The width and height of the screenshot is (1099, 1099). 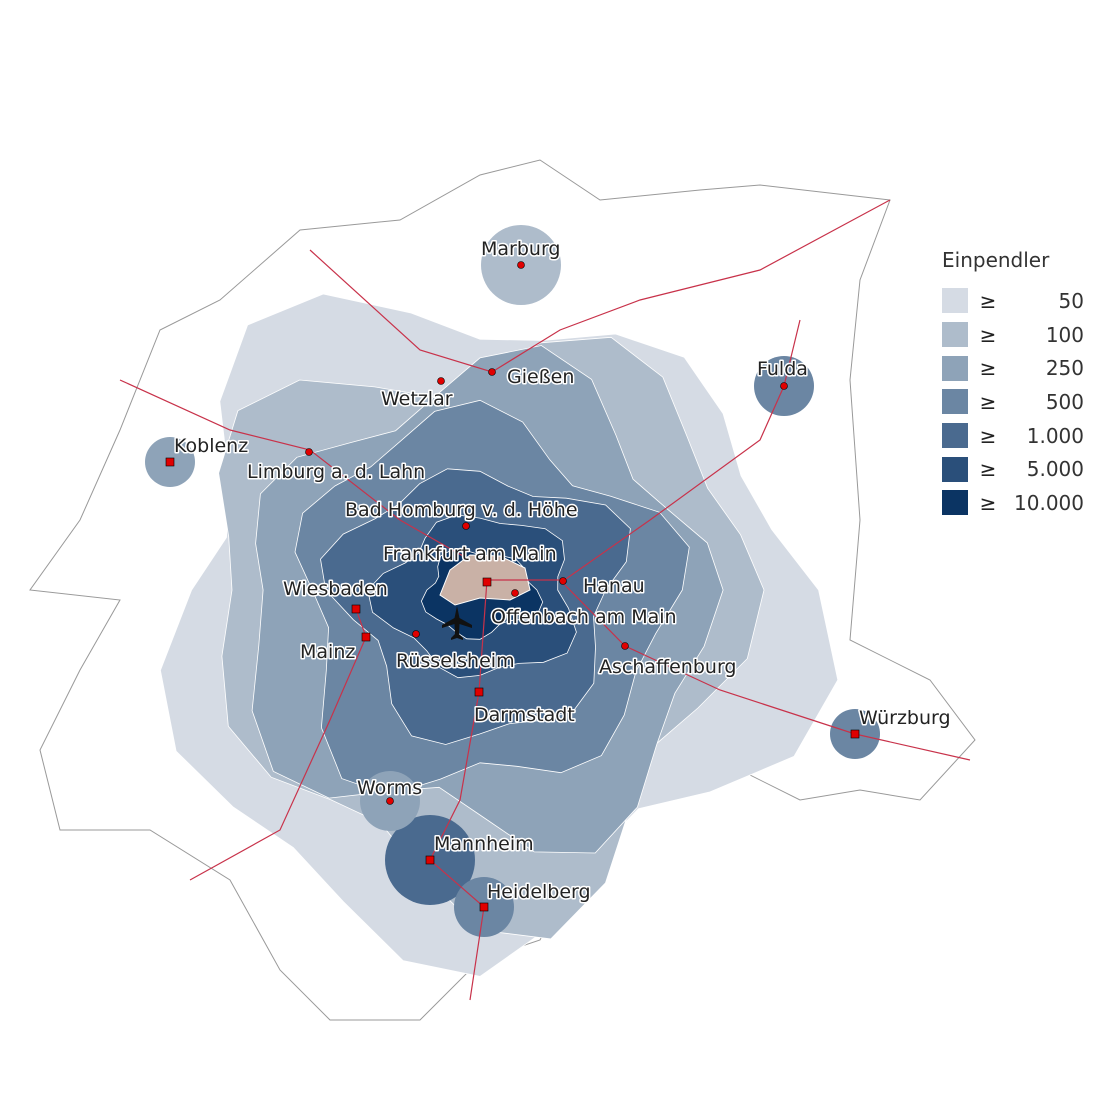 What do you see at coordinates (455, 661) in the screenshot?
I see `city-label: Rüsselsheim` at bounding box center [455, 661].